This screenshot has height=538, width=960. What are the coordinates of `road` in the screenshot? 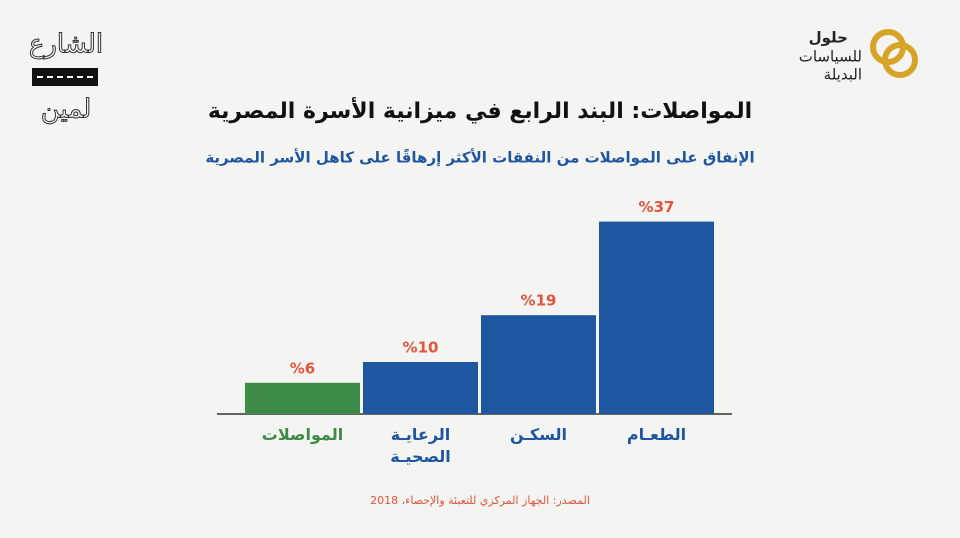 It's located at (65, 77).